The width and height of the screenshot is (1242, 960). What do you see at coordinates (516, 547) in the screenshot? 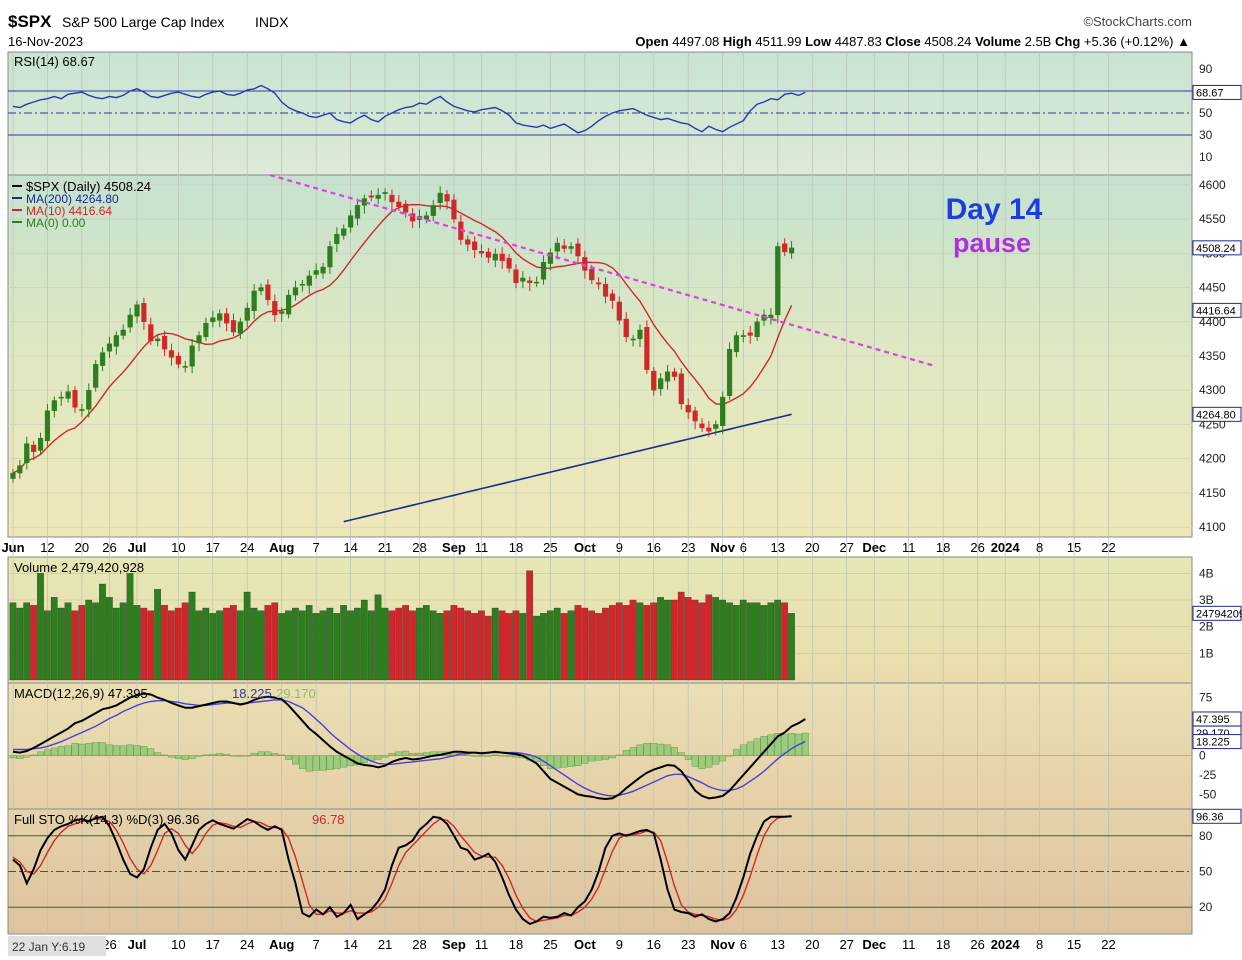
I see `x-tick-label: 18` at bounding box center [516, 547].